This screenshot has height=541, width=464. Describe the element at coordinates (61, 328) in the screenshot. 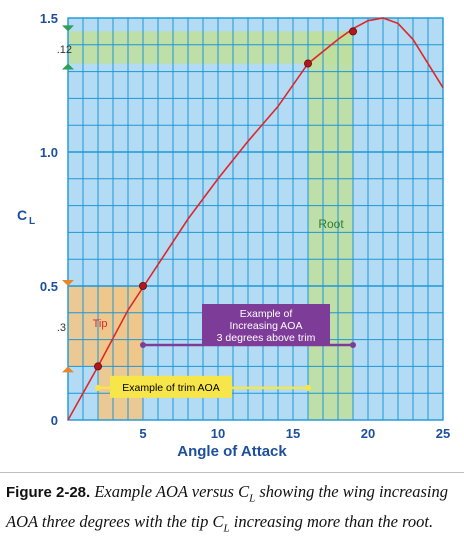

I see `tip-delta-label: .3` at that location.